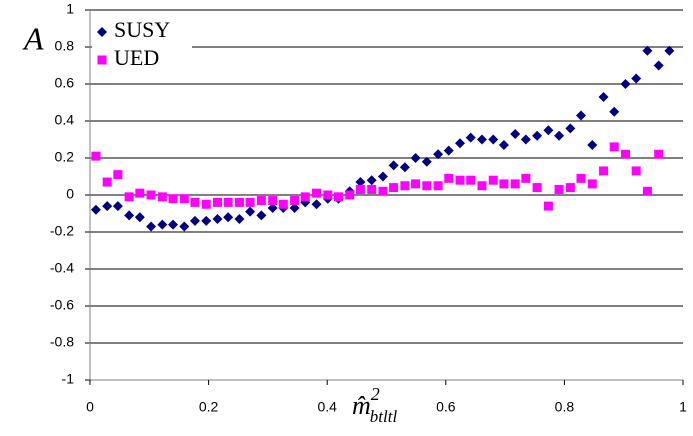  I want to click on y-tick-label: -0.8, so click(62, 342).